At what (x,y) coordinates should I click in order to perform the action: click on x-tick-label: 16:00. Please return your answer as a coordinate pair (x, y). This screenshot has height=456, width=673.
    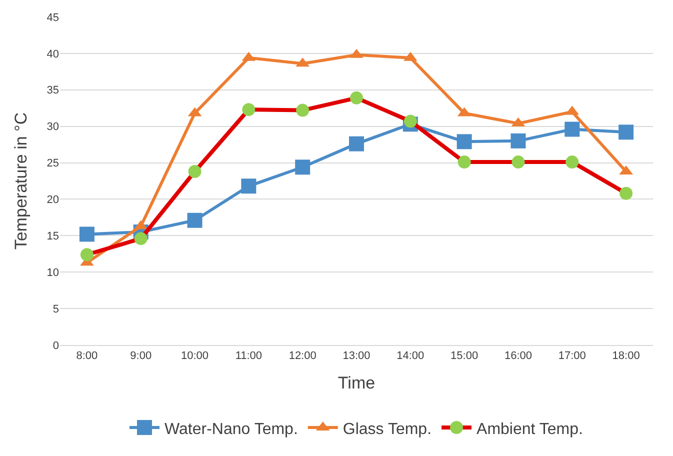
    Looking at the image, I should click on (518, 356).